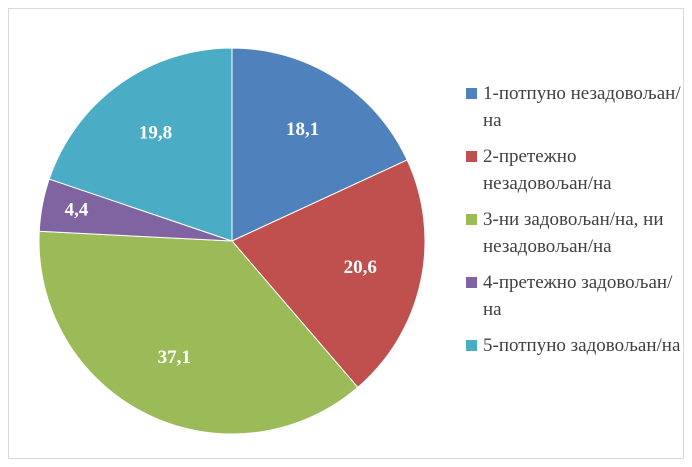 This screenshot has height=467, width=692. I want to click on legend-label: 1-потпуно незадовољан/на, so click(582, 107).